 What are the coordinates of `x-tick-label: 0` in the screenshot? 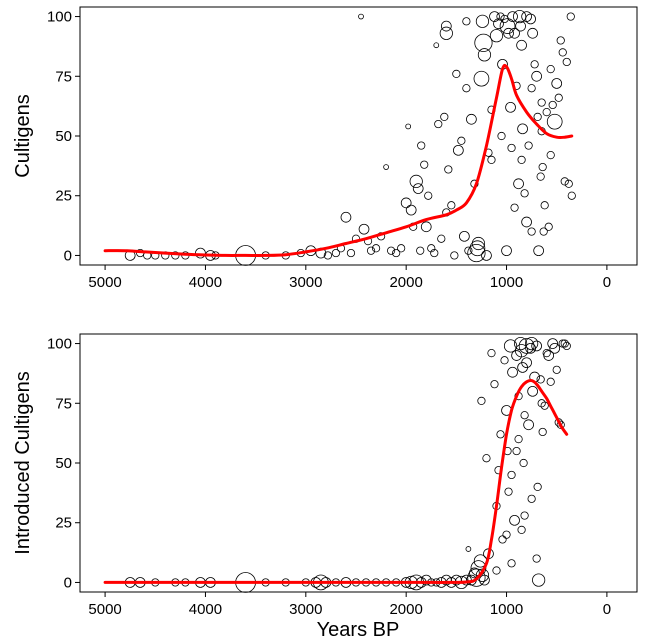 It's located at (607, 609).